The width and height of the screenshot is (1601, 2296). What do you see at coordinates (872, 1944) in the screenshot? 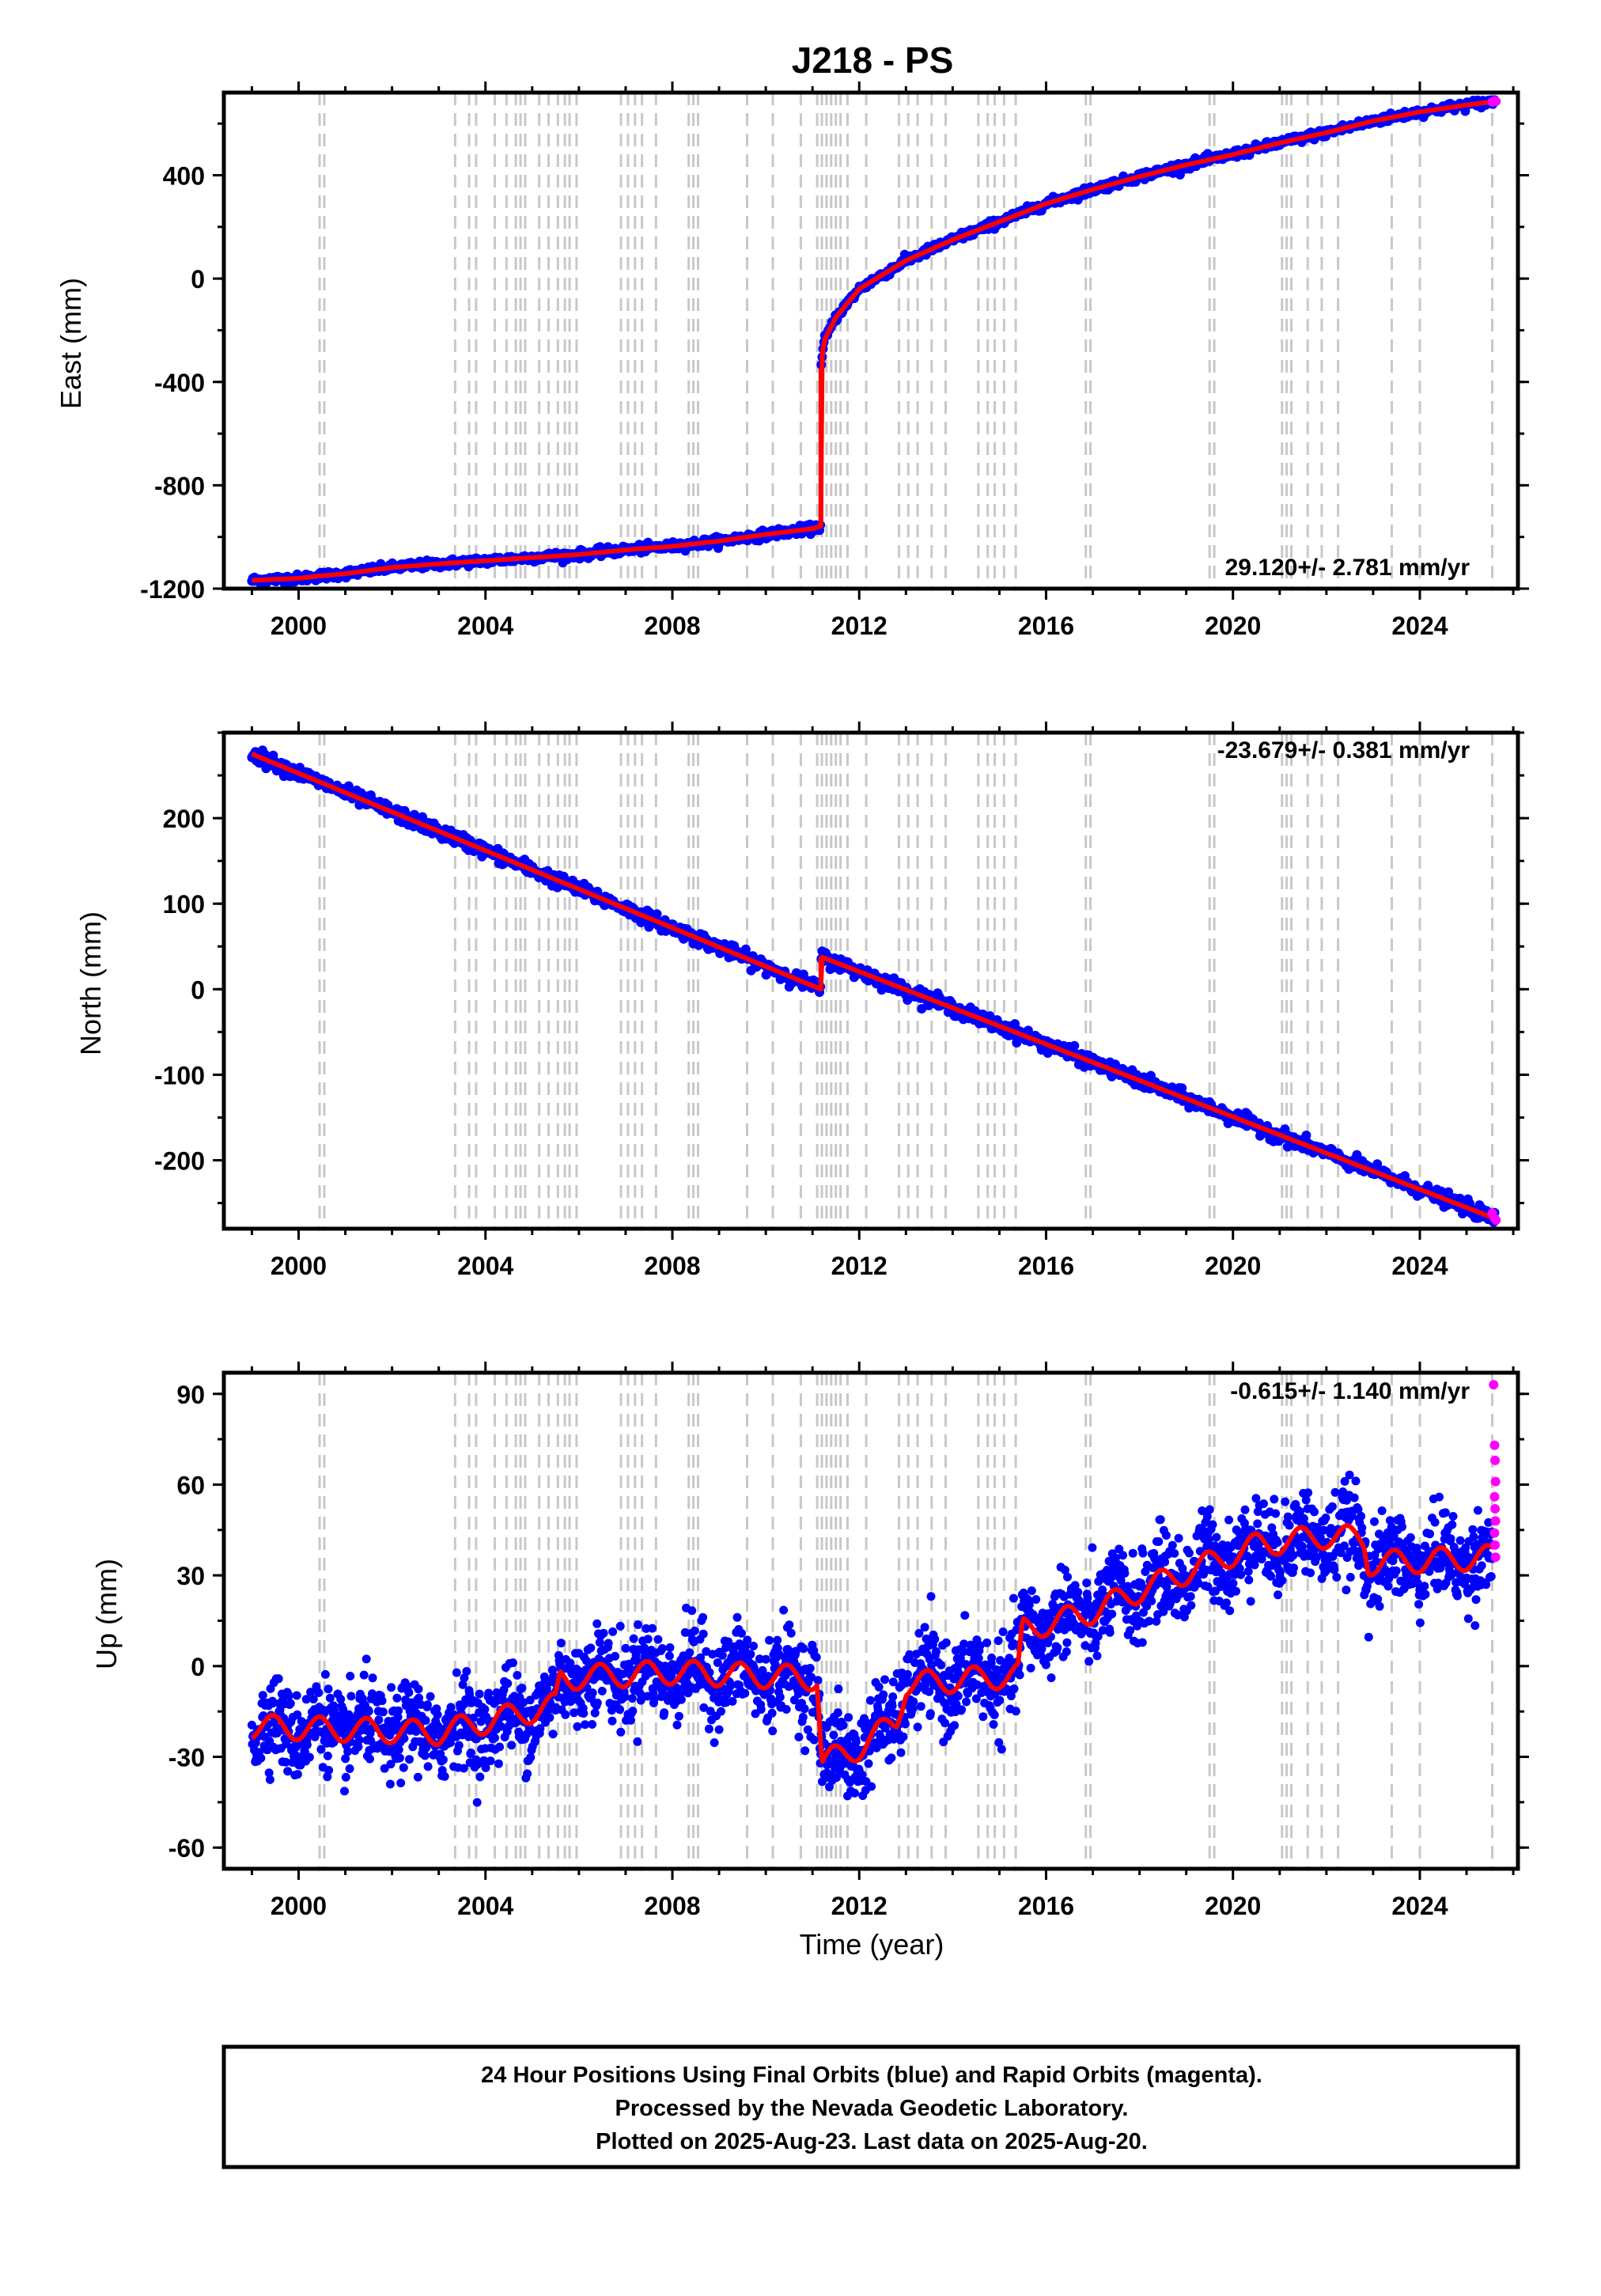
I see `x-axis-label: Time (year)` at bounding box center [872, 1944].